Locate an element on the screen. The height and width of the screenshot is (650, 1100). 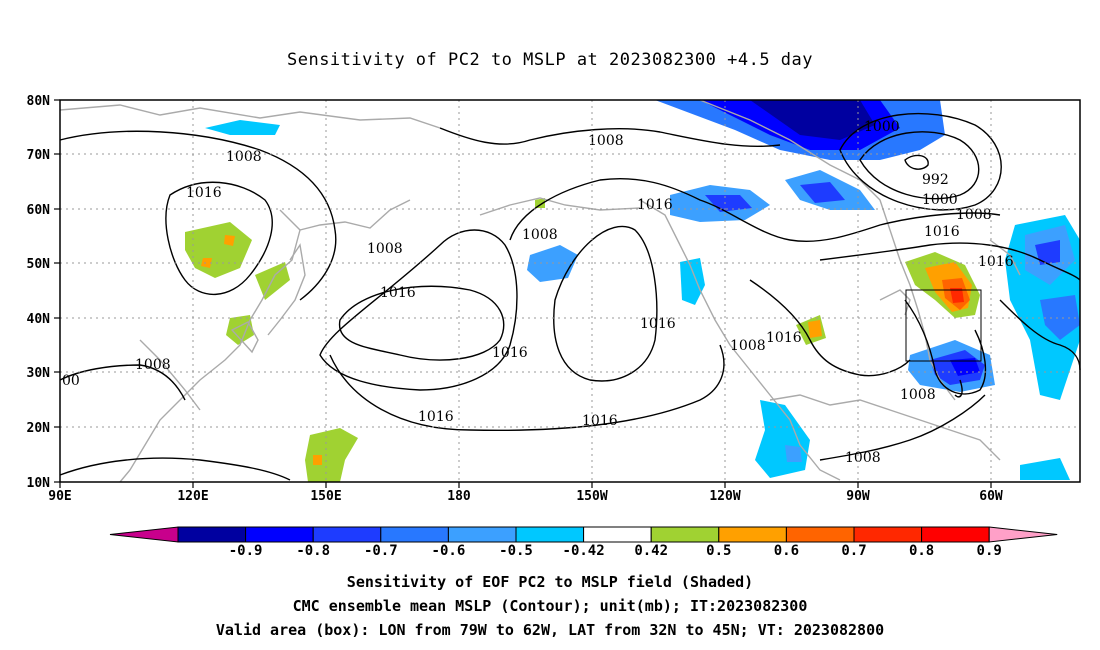
lon-label: 90W is located at coordinates (858, 496).